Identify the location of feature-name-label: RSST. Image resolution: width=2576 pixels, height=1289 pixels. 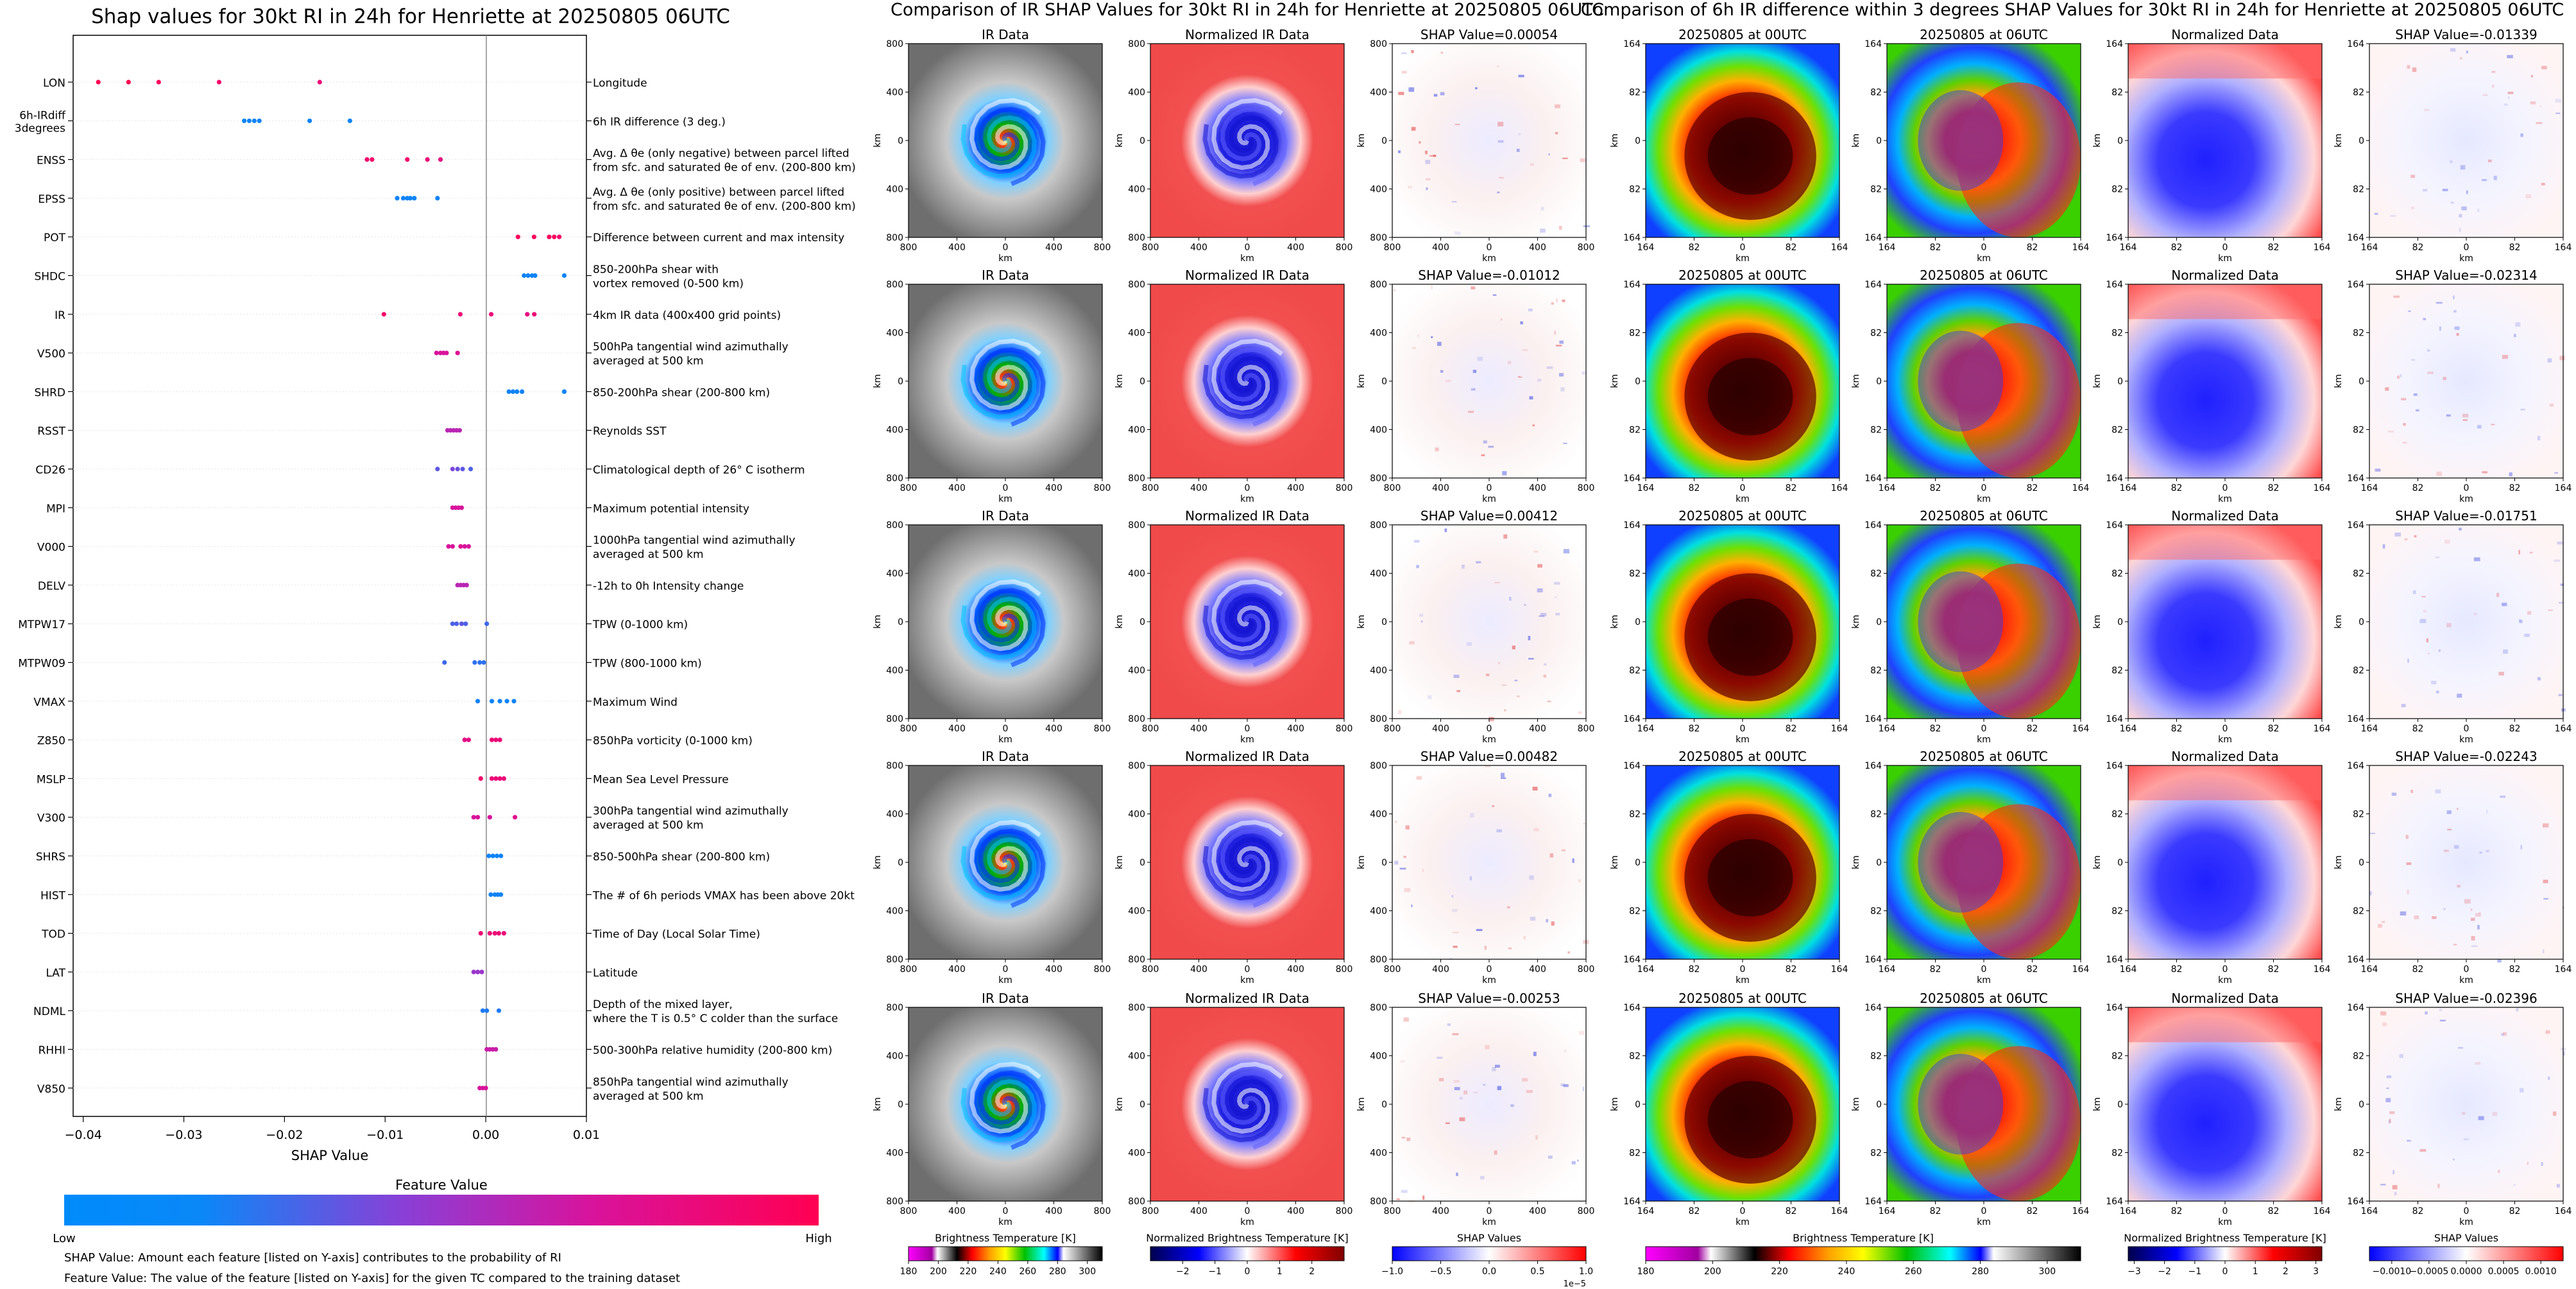
(51, 432).